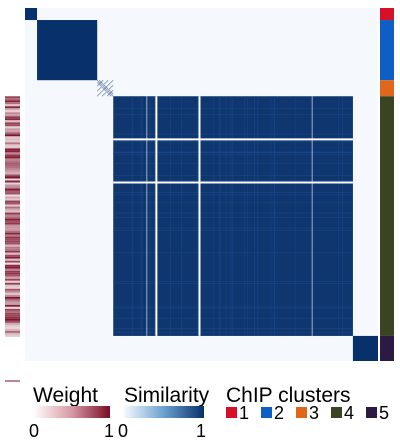 The image size is (400, 440). What do you see at coordinates (164, 412) in the screenshot?
I see `similarity-gradient` at bounding box center [164, 412].